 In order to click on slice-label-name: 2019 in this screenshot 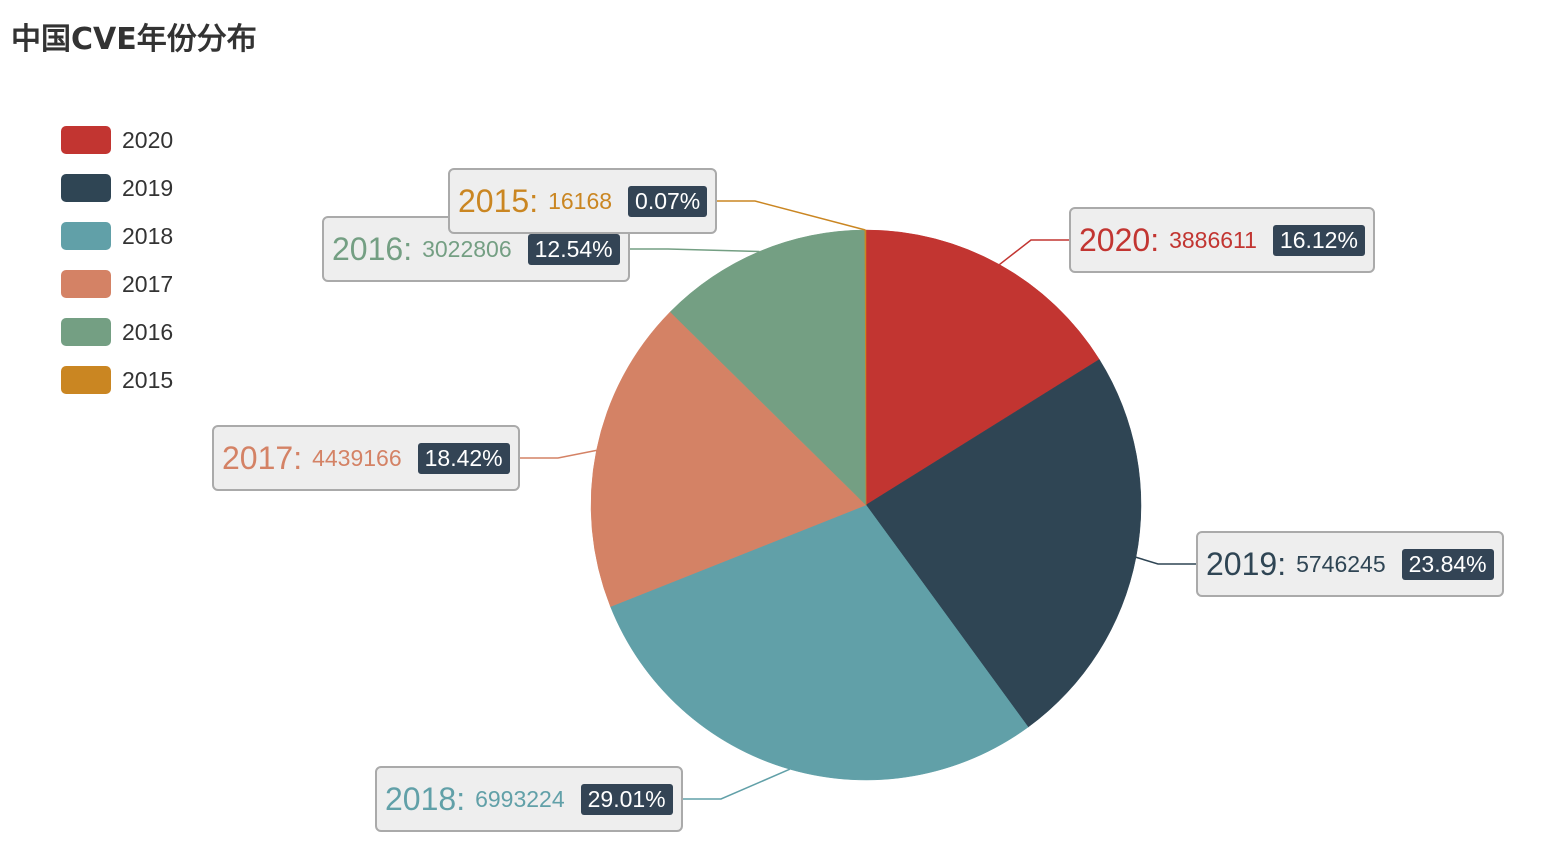, I will do `click(1242, 563)`.